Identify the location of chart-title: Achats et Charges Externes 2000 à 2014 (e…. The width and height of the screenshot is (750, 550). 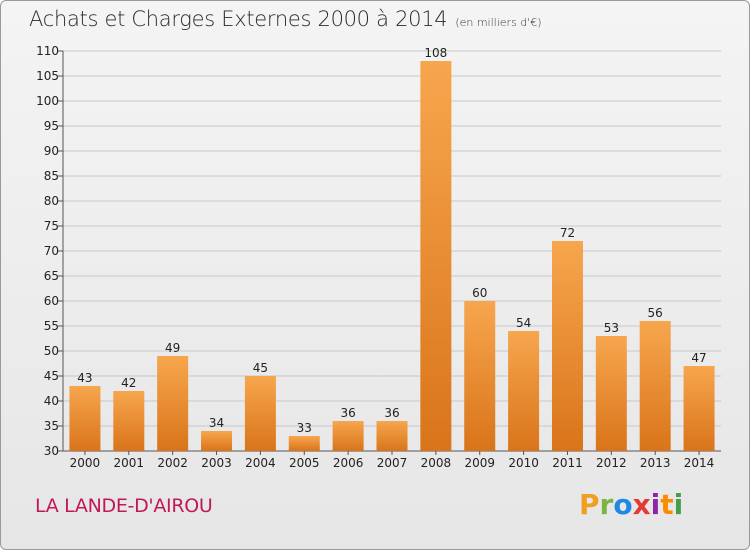
(285, 19).